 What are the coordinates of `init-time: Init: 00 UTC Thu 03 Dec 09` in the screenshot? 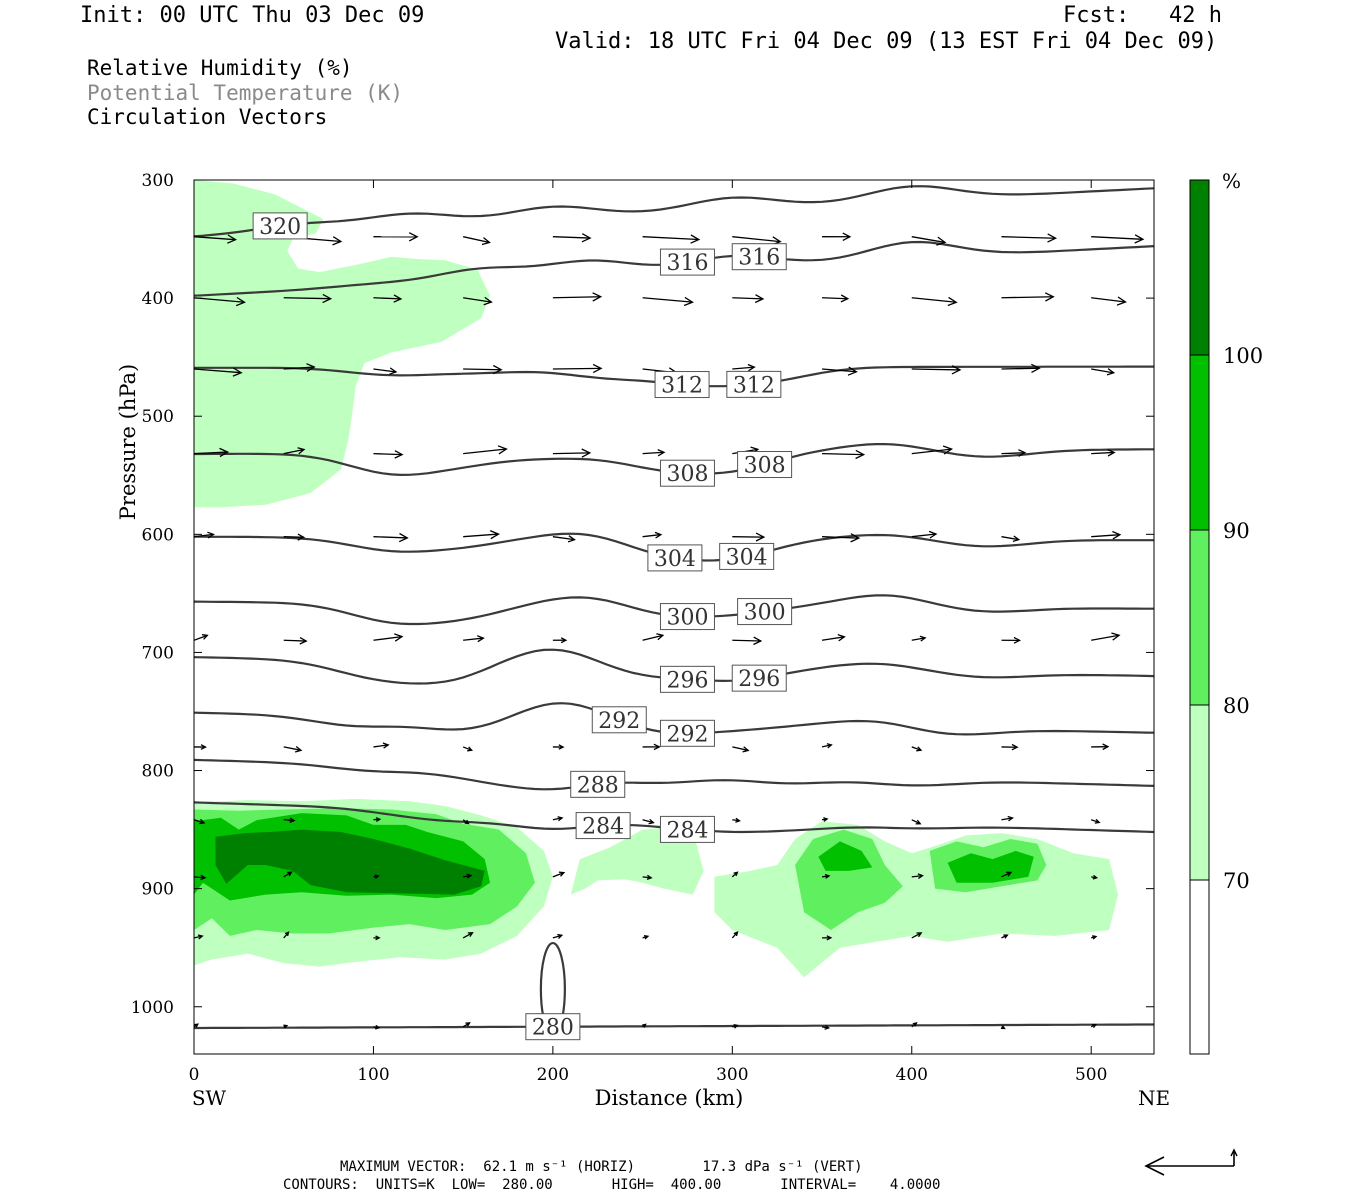 It's located at (252, 15).